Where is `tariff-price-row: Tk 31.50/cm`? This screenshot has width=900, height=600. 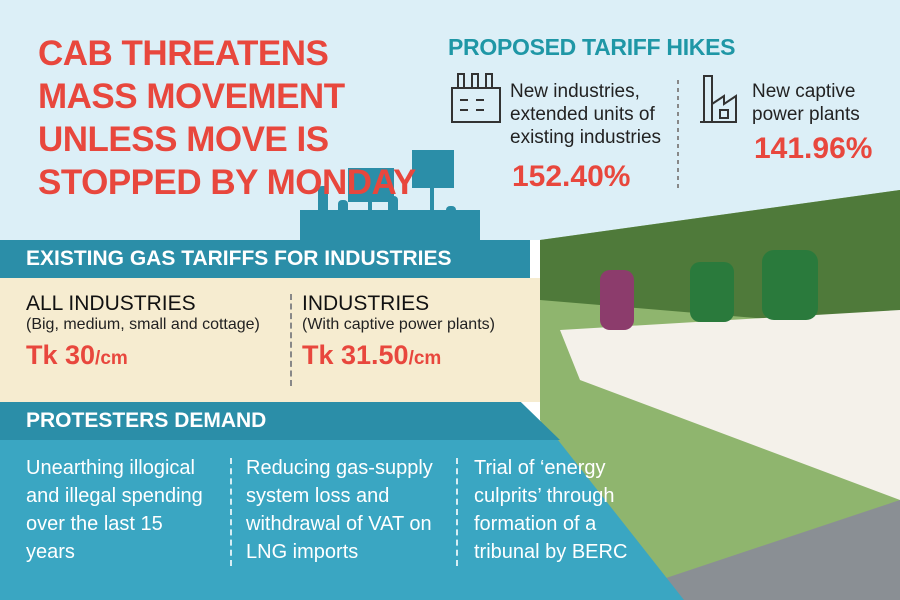 tariff-price-row: Tk 31.50/cm is located at coordinates (419, 355).